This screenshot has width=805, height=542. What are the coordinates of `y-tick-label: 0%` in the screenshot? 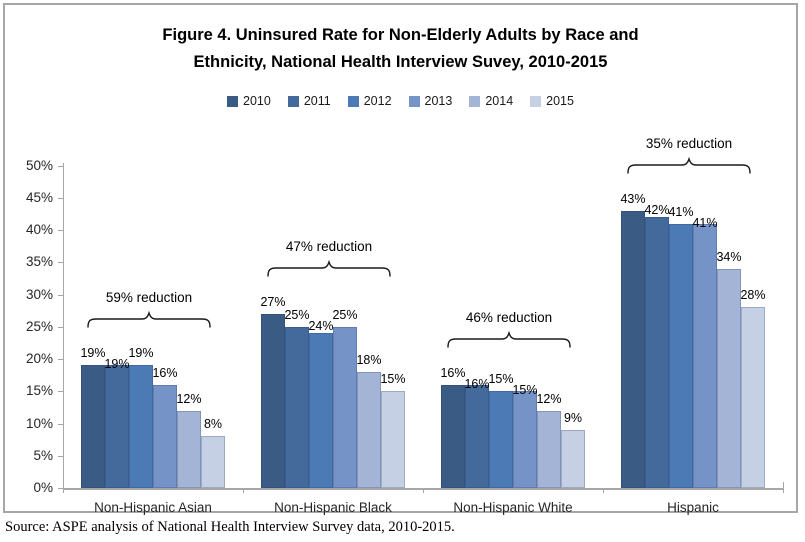 It's located at (43, 487).